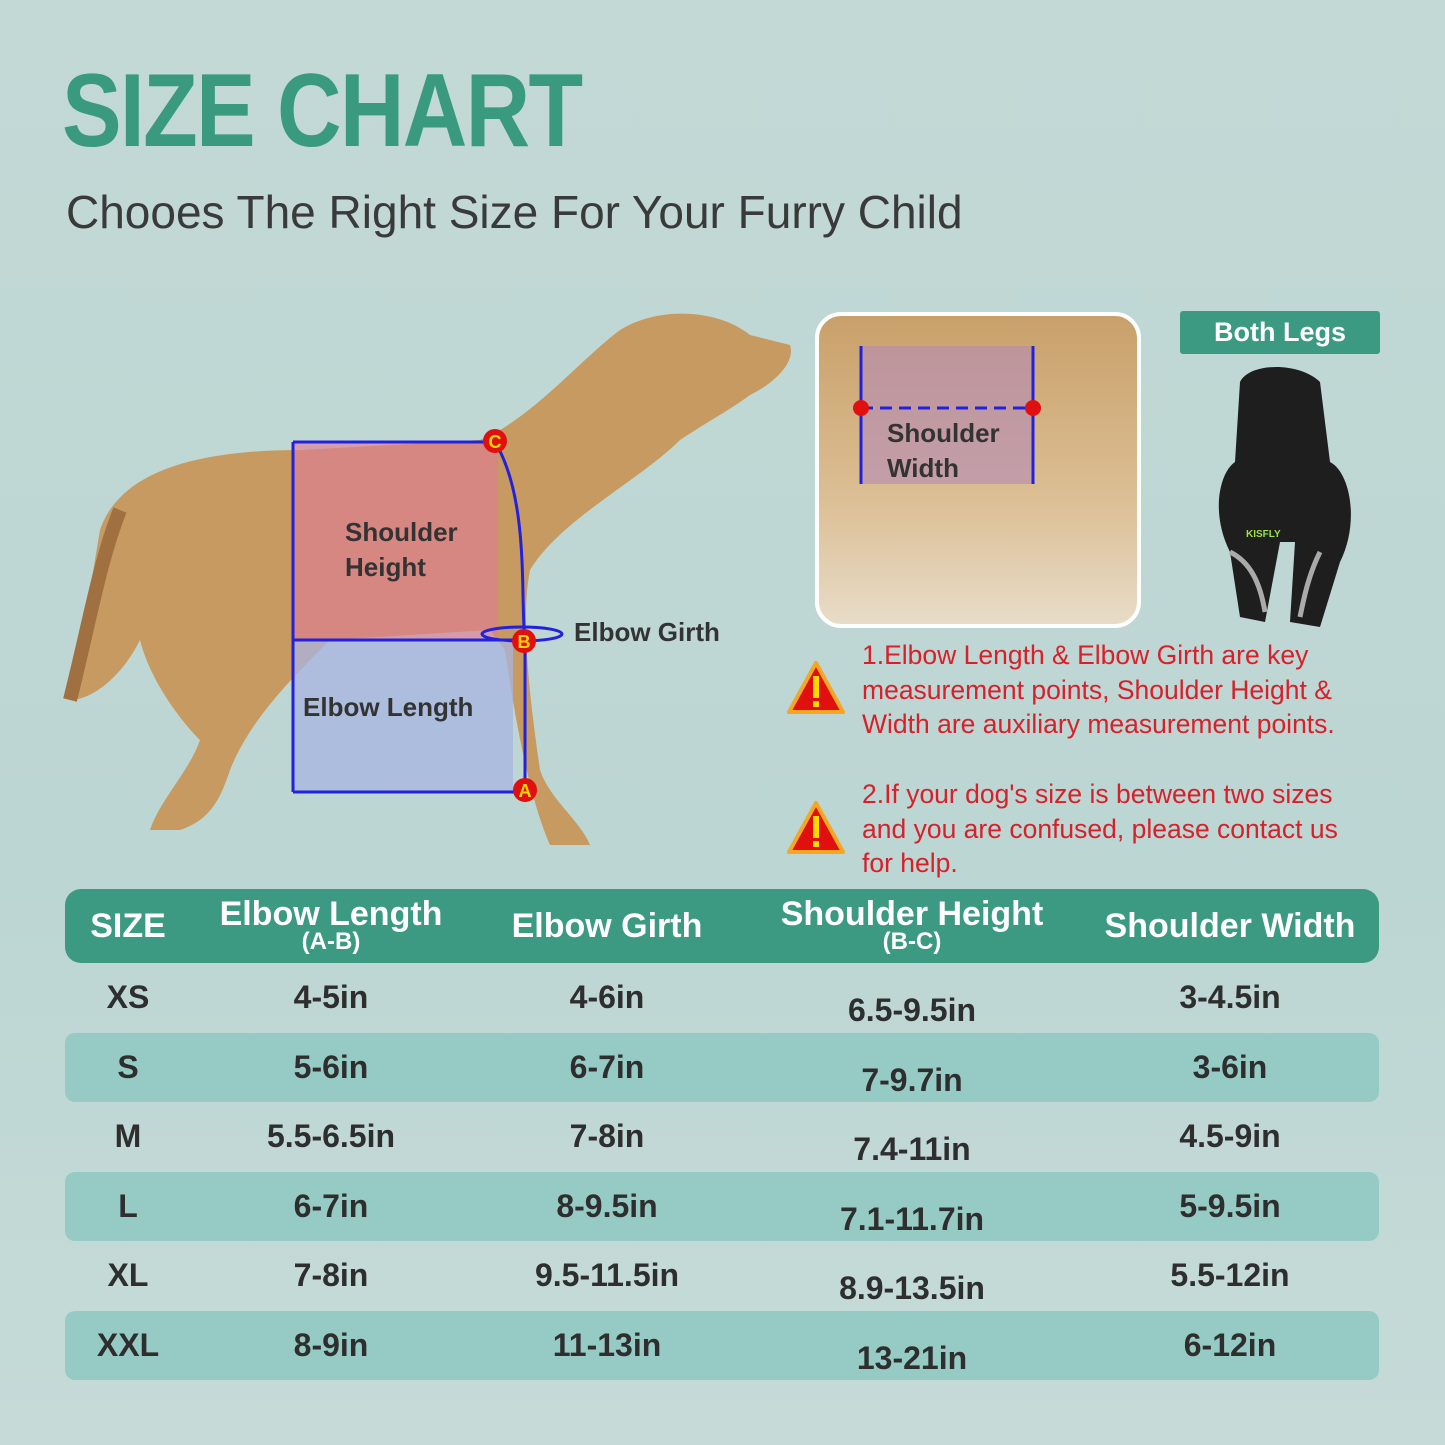 The image size is (1445, 1445). I want to click on measurement-cell: 4-6in, so click(607, 997).